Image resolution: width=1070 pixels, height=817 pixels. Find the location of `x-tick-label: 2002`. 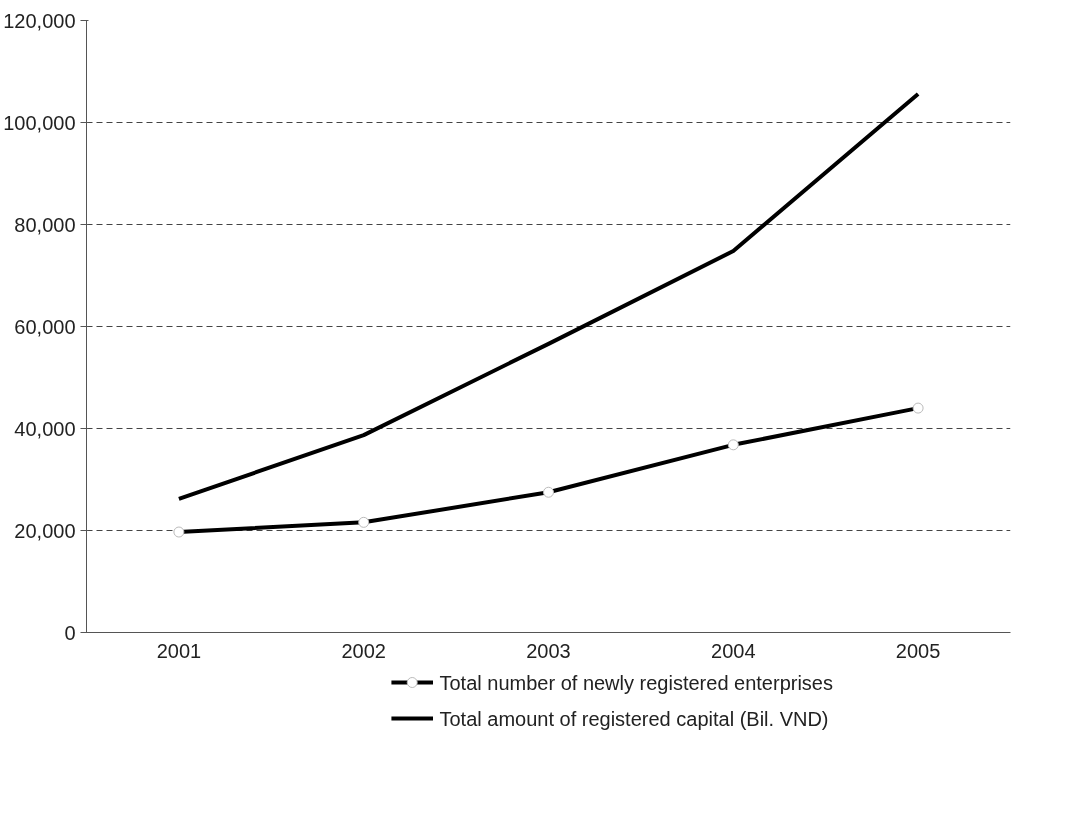

x-tick-label: 2002 is located at coordinates (363, 650).